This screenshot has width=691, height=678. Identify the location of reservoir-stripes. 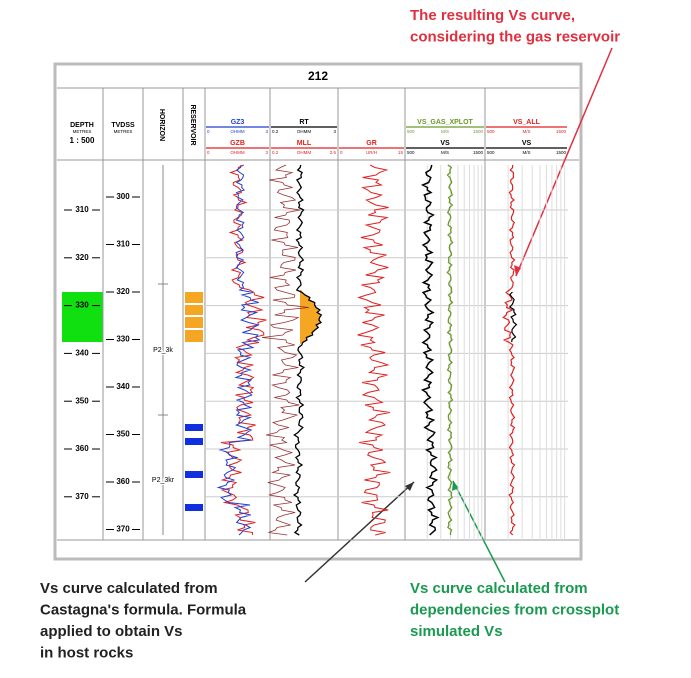
(194, 316).